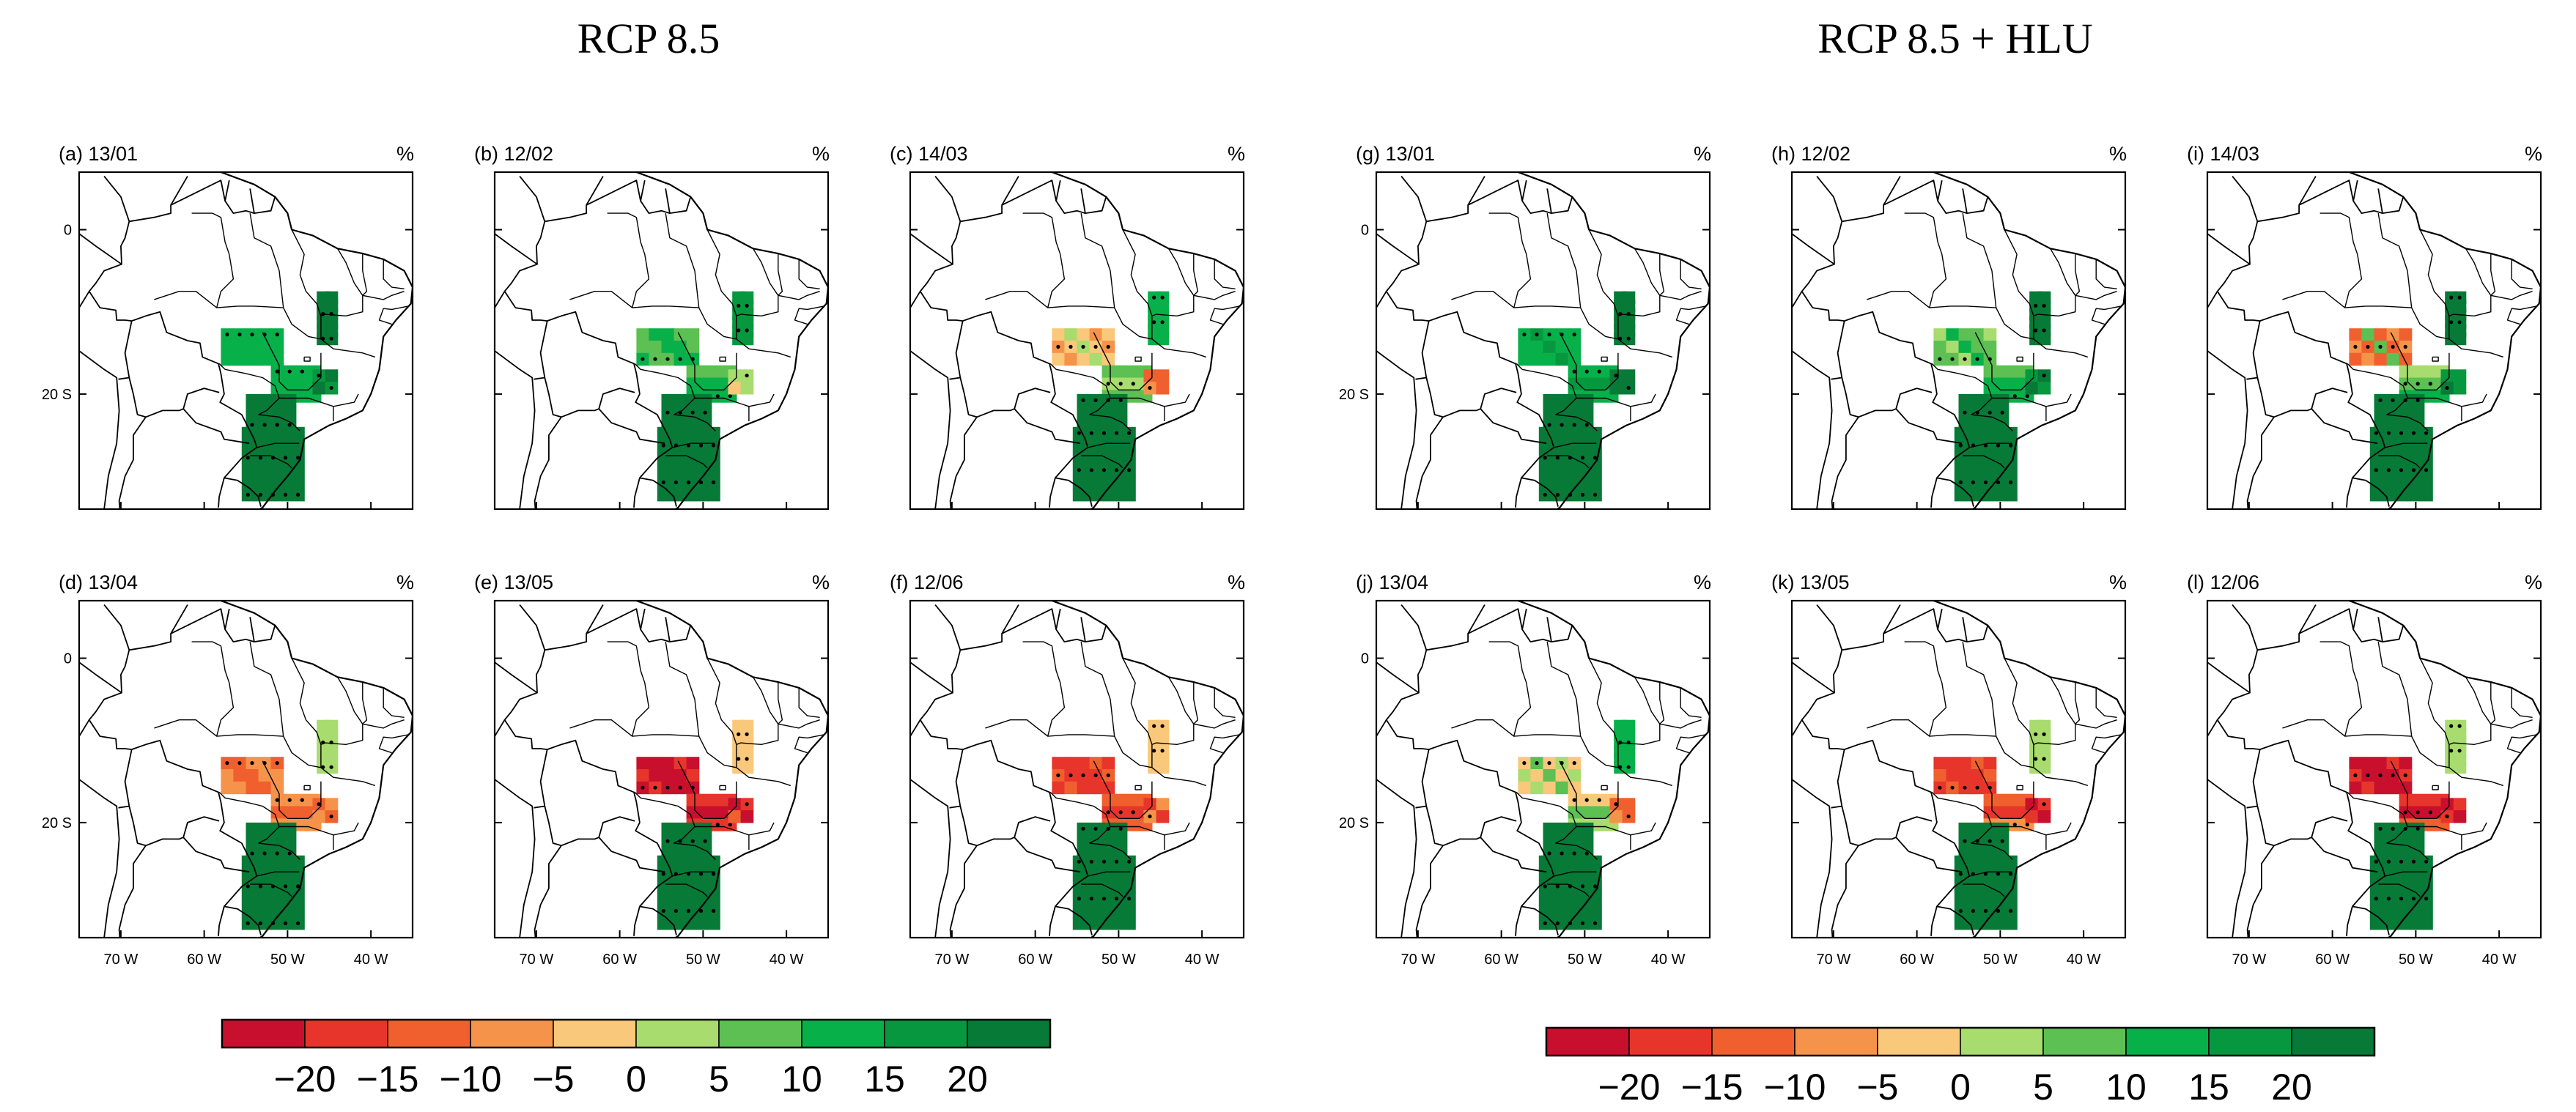  I want to click on panel-unit-l: %, so click(2533, 582).